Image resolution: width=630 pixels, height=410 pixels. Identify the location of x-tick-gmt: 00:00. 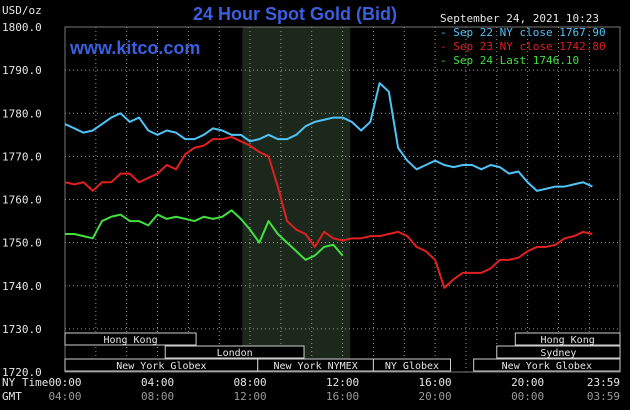
(527, 396).